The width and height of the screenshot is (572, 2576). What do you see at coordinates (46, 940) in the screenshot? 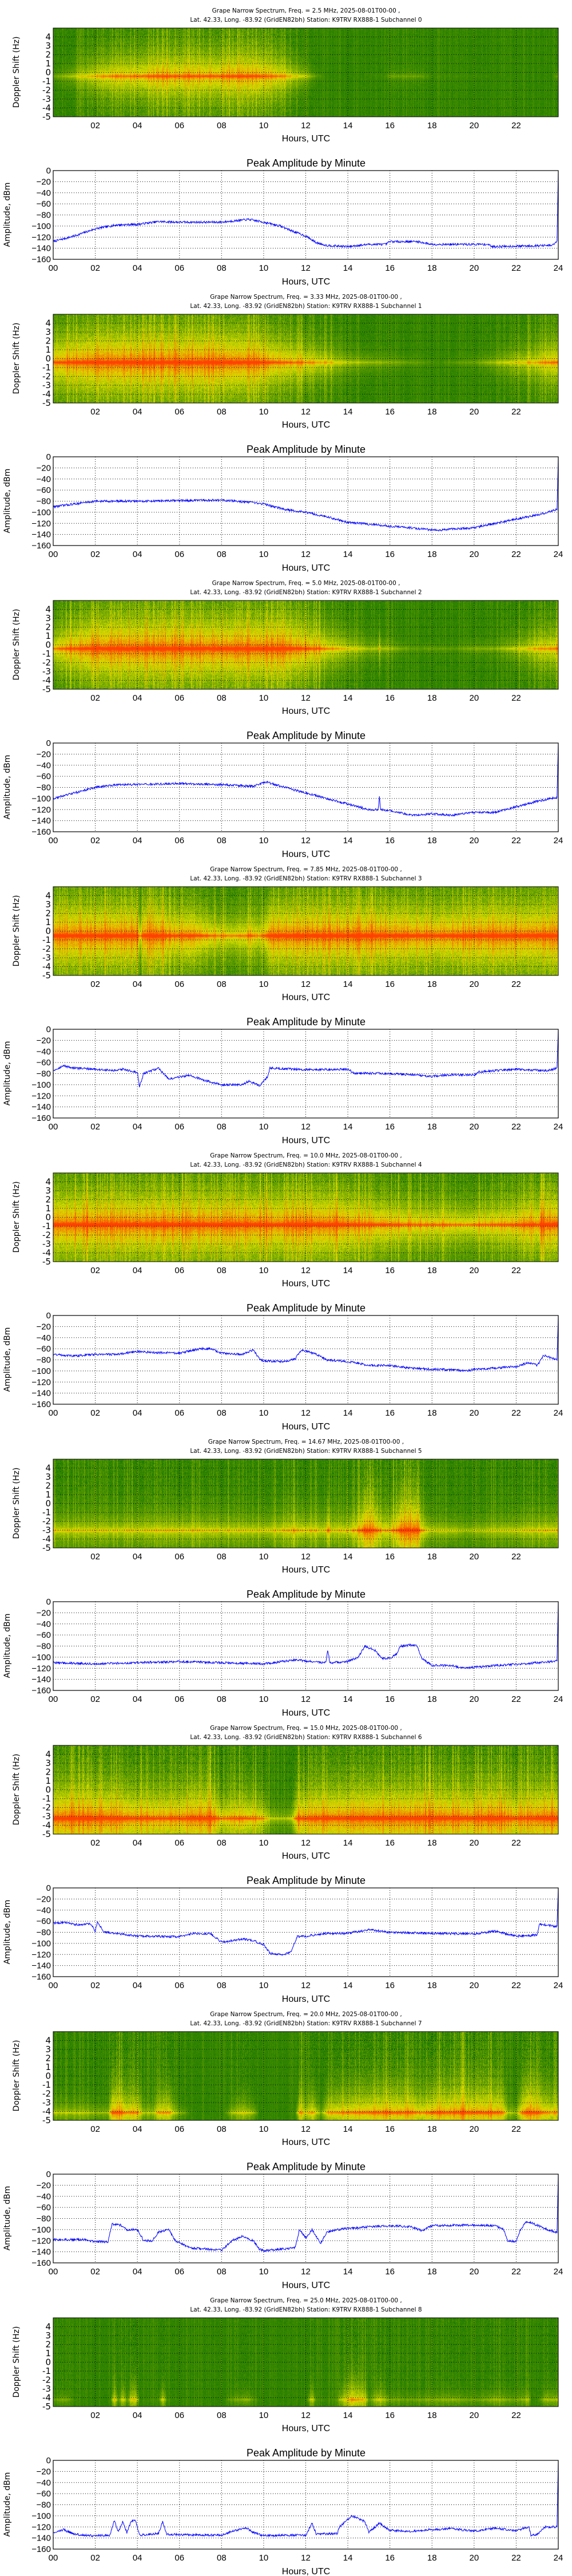
I see `spectrum-y-tick-label: -1` at bounding box center [46, 940].